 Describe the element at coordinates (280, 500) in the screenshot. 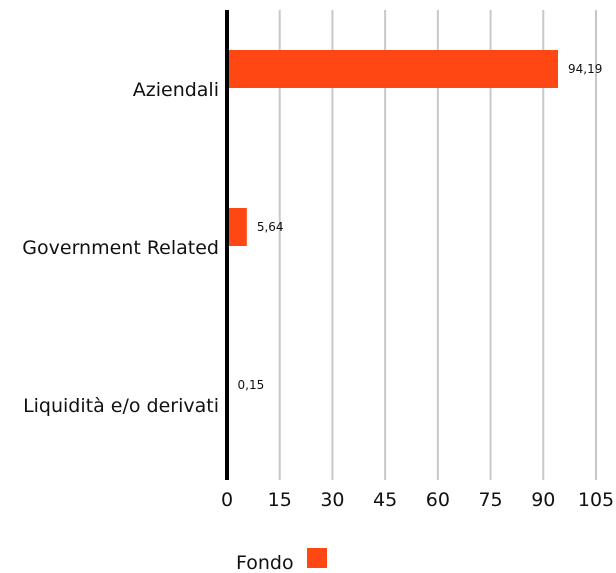

I see `x-tick-label: 15` at that location.